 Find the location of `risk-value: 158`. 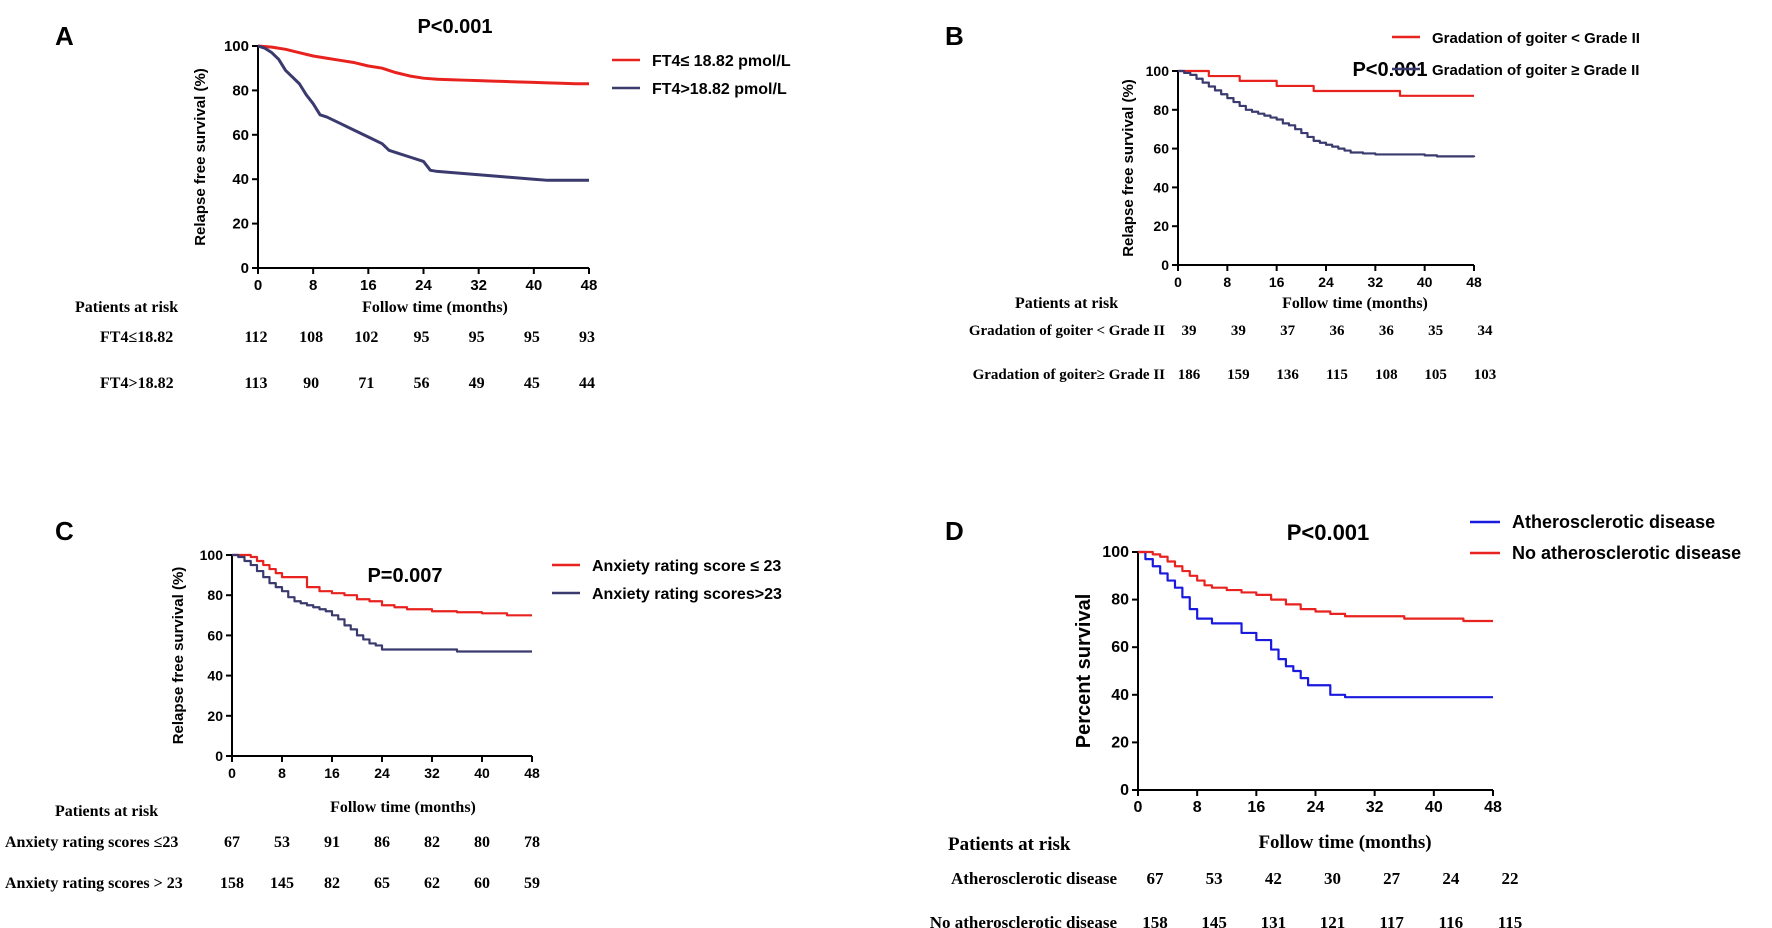

risk-value: 158 is located at coordinates (232, 883).